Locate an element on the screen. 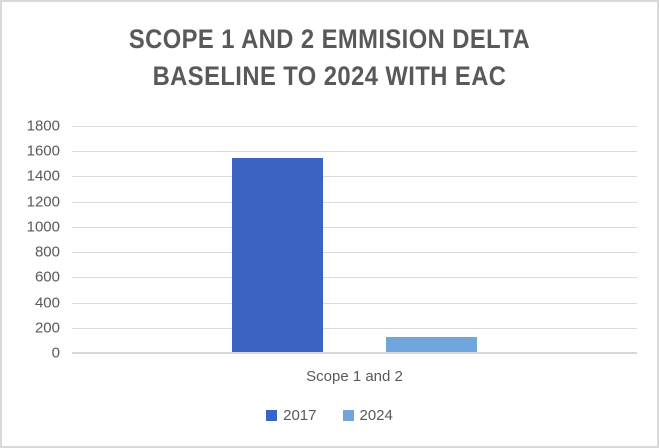  y-tick-label: 0 is located at coordinates (55, 353).